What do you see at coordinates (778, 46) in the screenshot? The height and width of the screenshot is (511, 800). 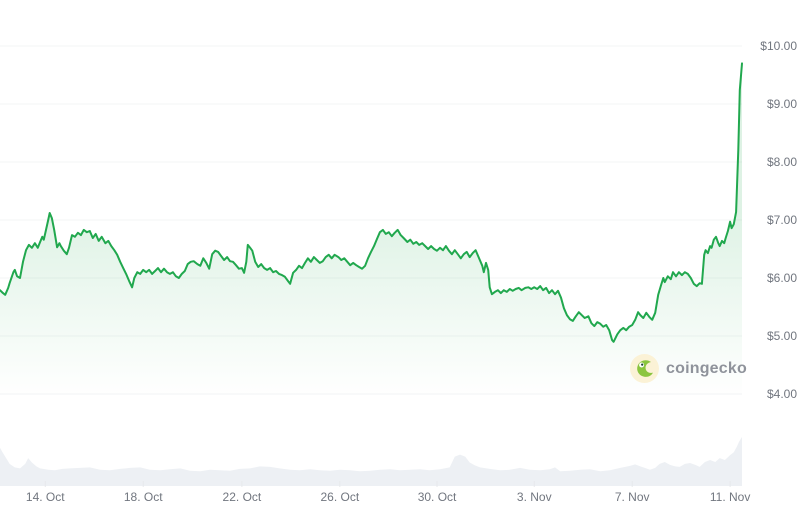 I see `y-axis-label: $10.00` at bounding box center [778, 46].